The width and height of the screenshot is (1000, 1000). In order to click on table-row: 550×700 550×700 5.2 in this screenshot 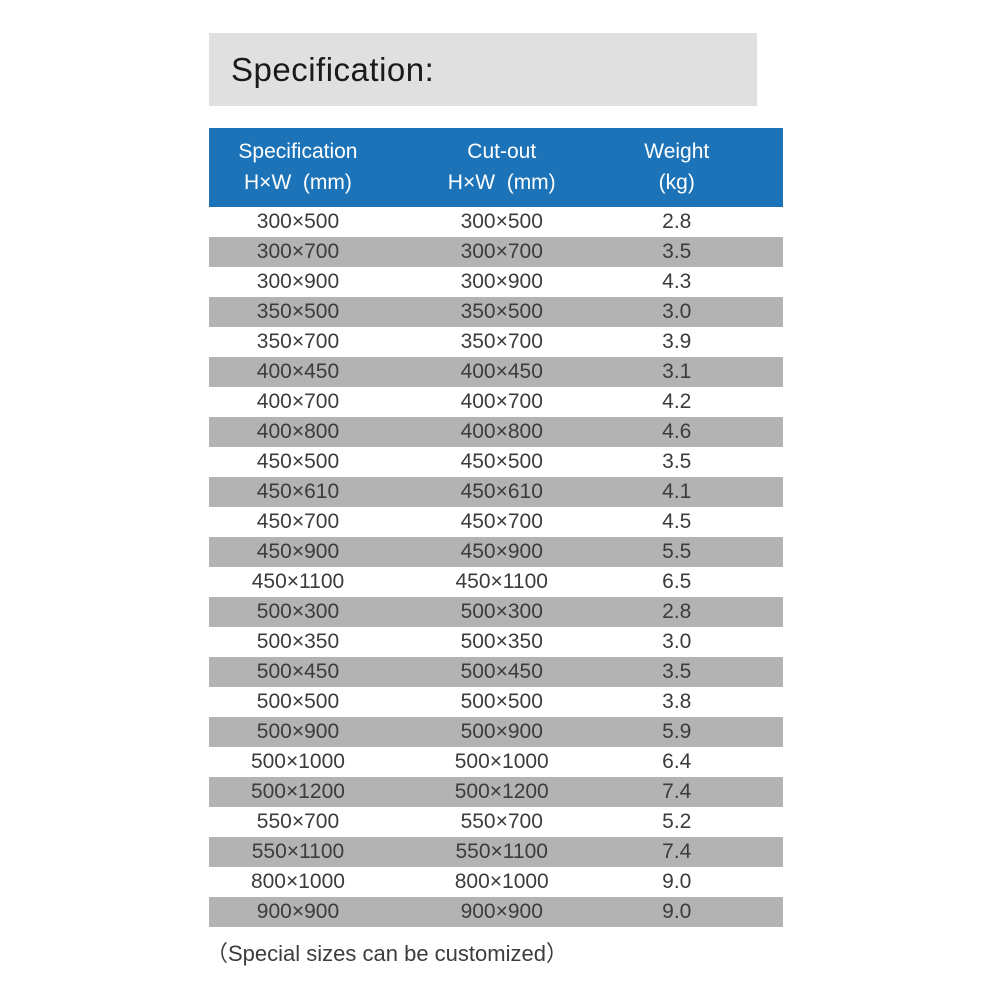, I will do `click(496, 822)`.